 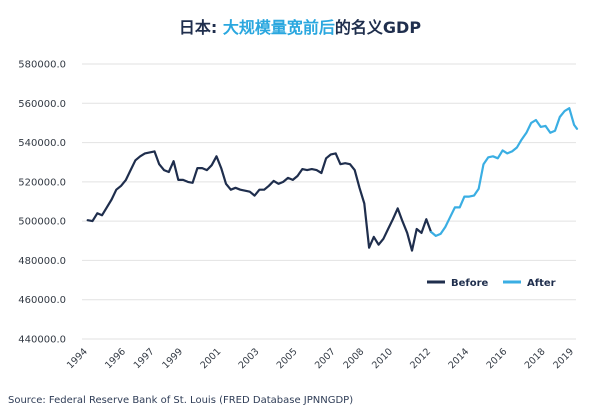 I want to click on x-tick-label: 2016, so click(x=497, y=358).